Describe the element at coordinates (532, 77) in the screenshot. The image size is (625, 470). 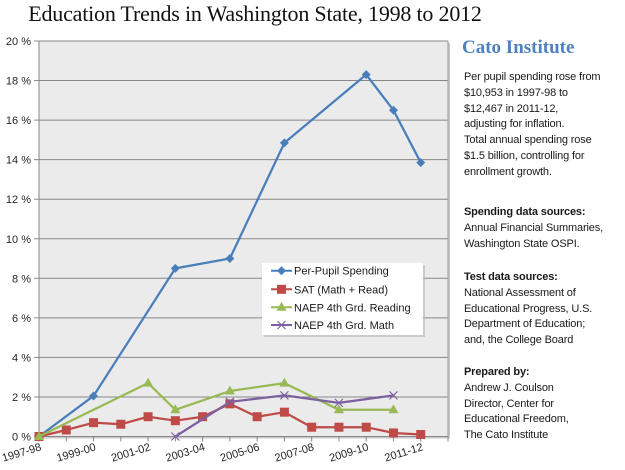
I see `summary-line: Per pupil spending rose from` at that location.